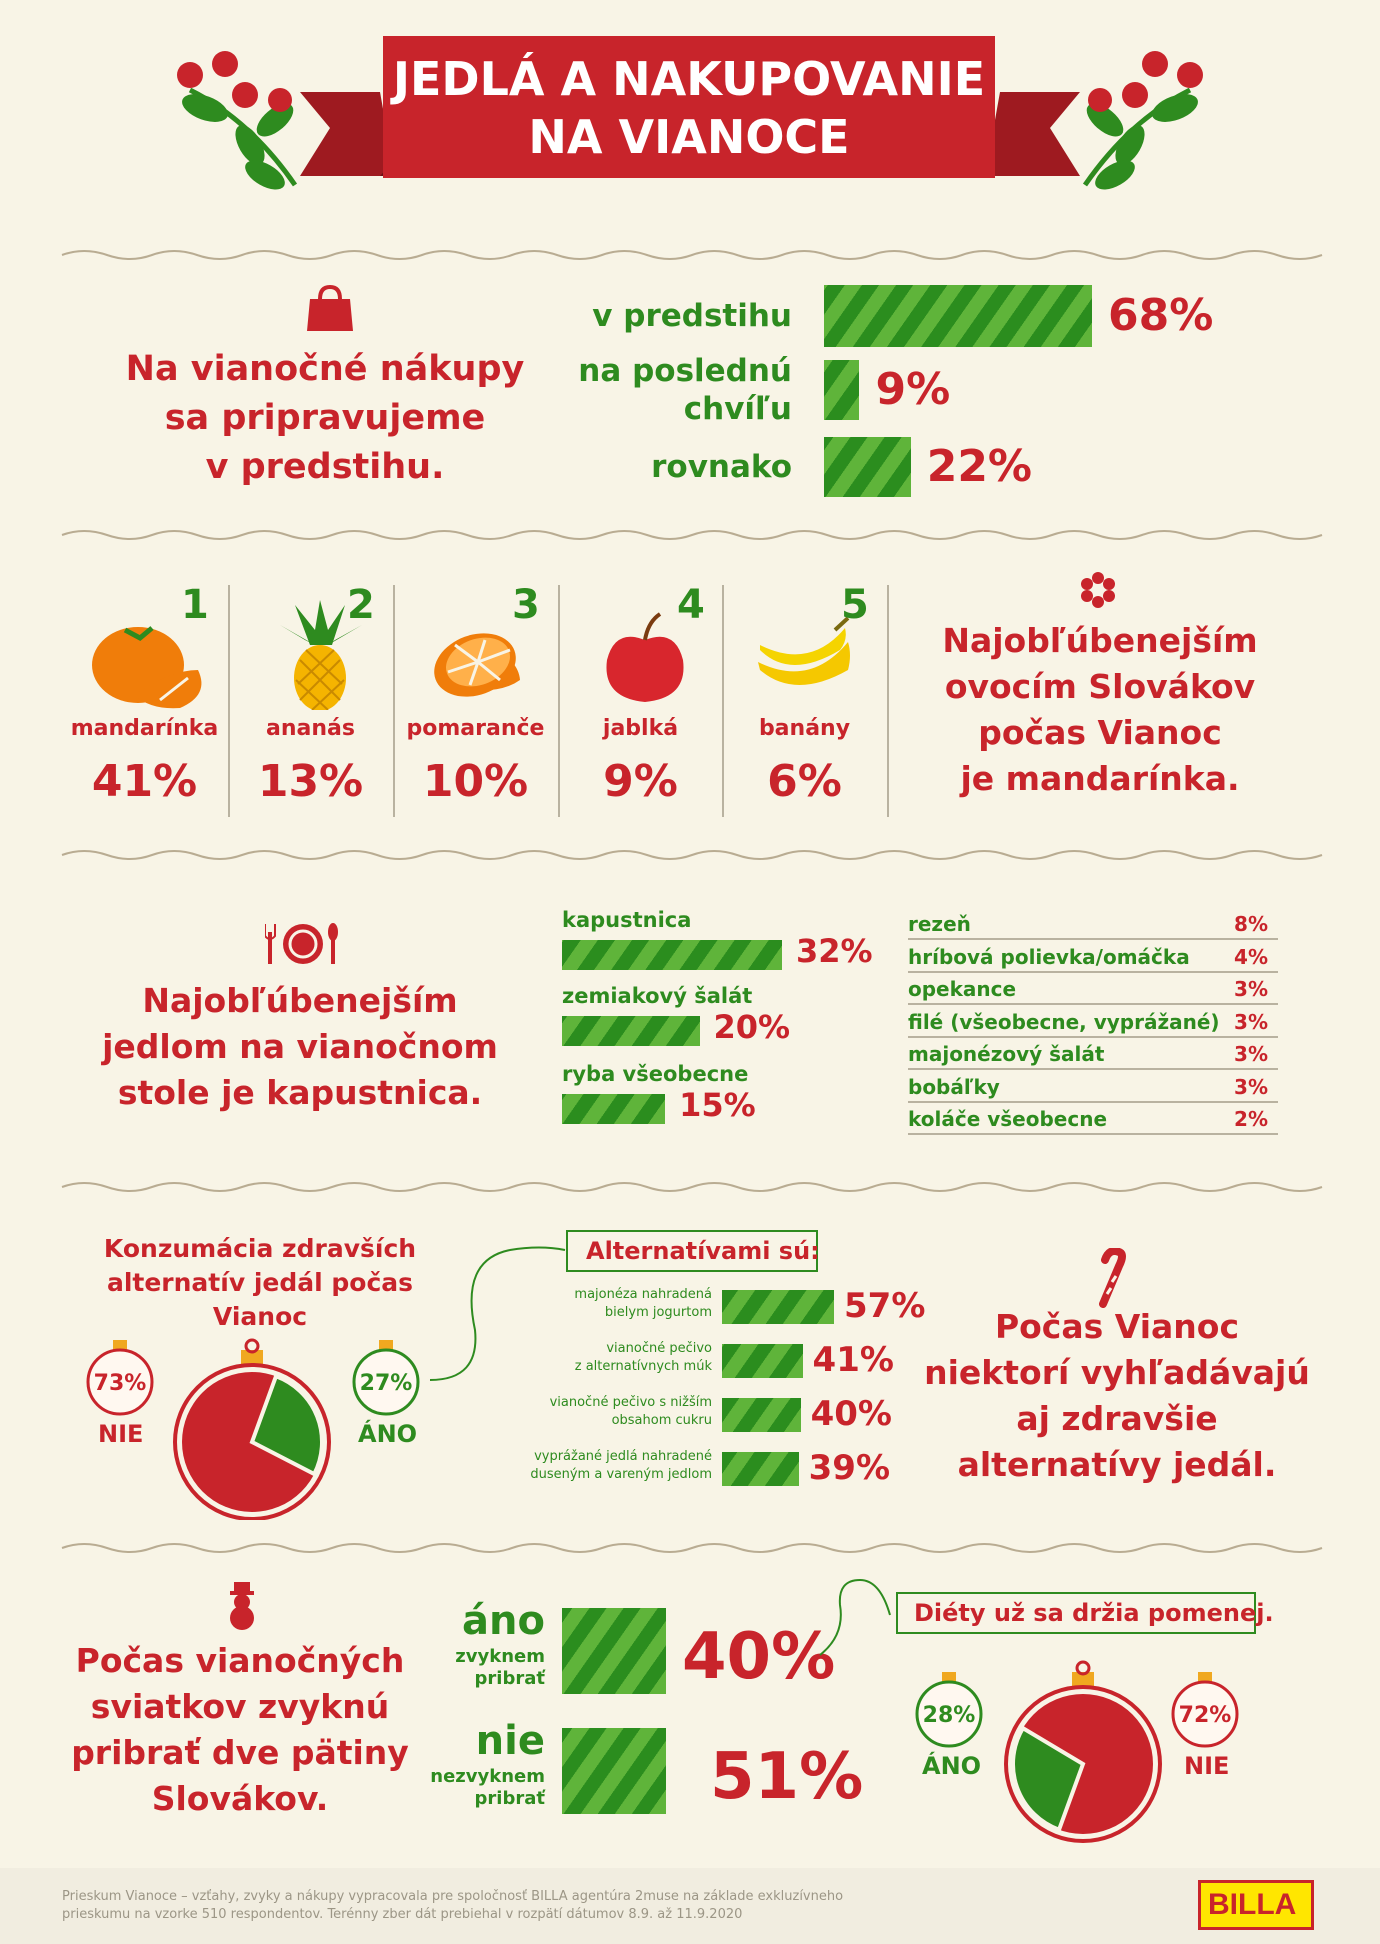  What do you see at coordinates (1142, 120) in the screenshot?
I see `berry-right-icon` at bounding box center [1142, 120].